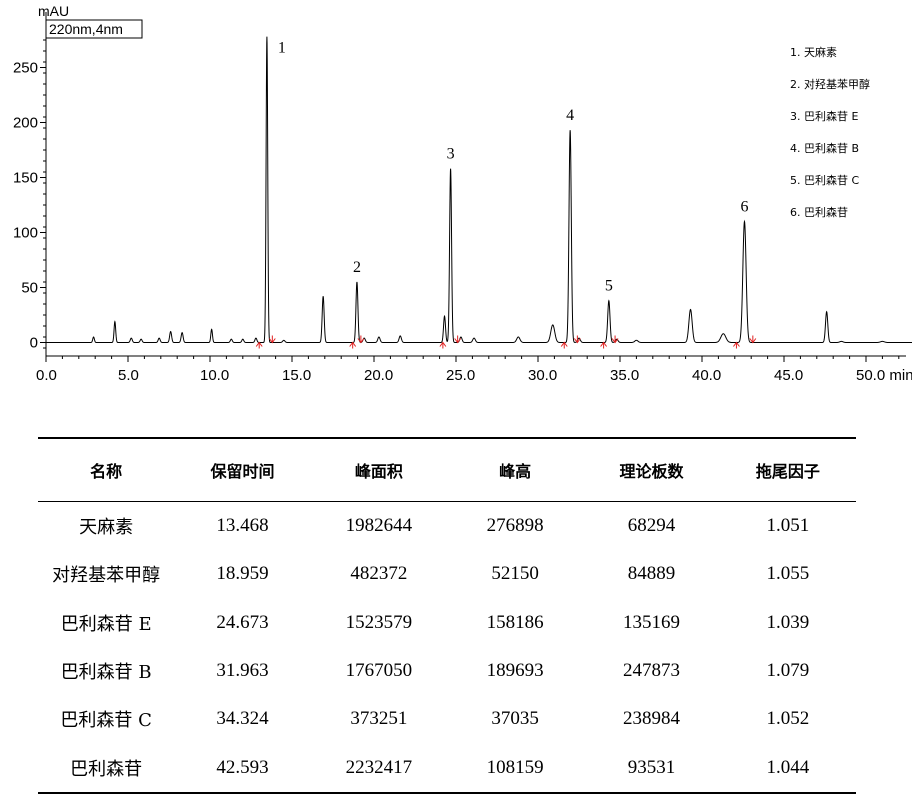  What do you see at coordinates (106, 769) in the screenshot?
I see `compound-name-cell: 巴利森苷` at bounding box center [106, 769].